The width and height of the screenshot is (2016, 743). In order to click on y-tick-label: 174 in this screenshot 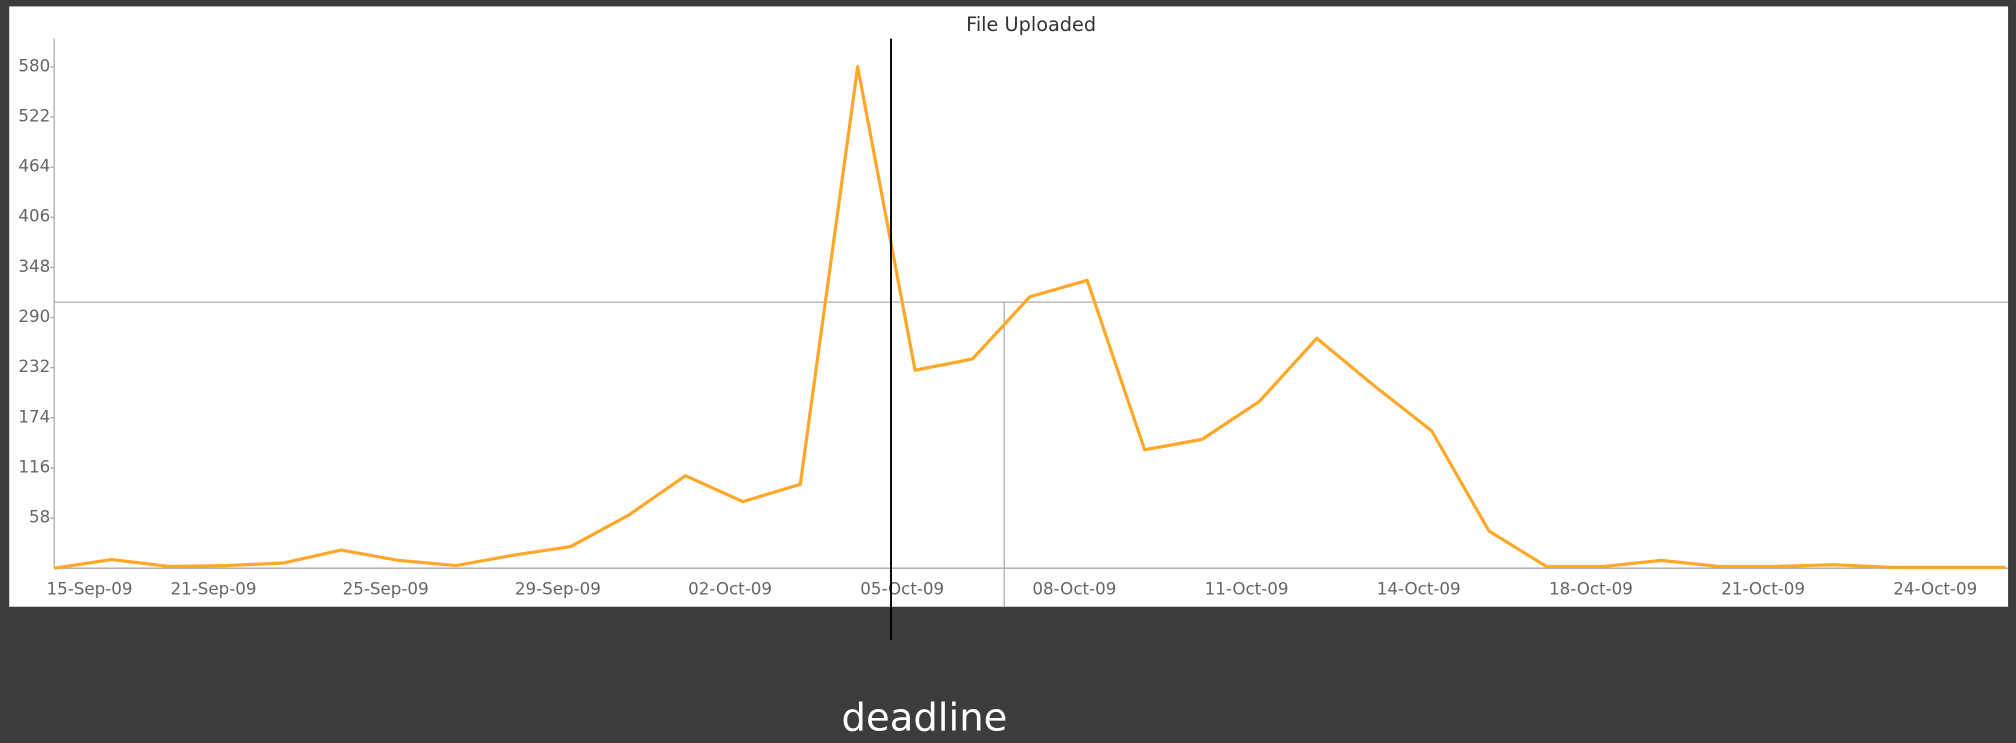, I will do `click(34, 416)`.